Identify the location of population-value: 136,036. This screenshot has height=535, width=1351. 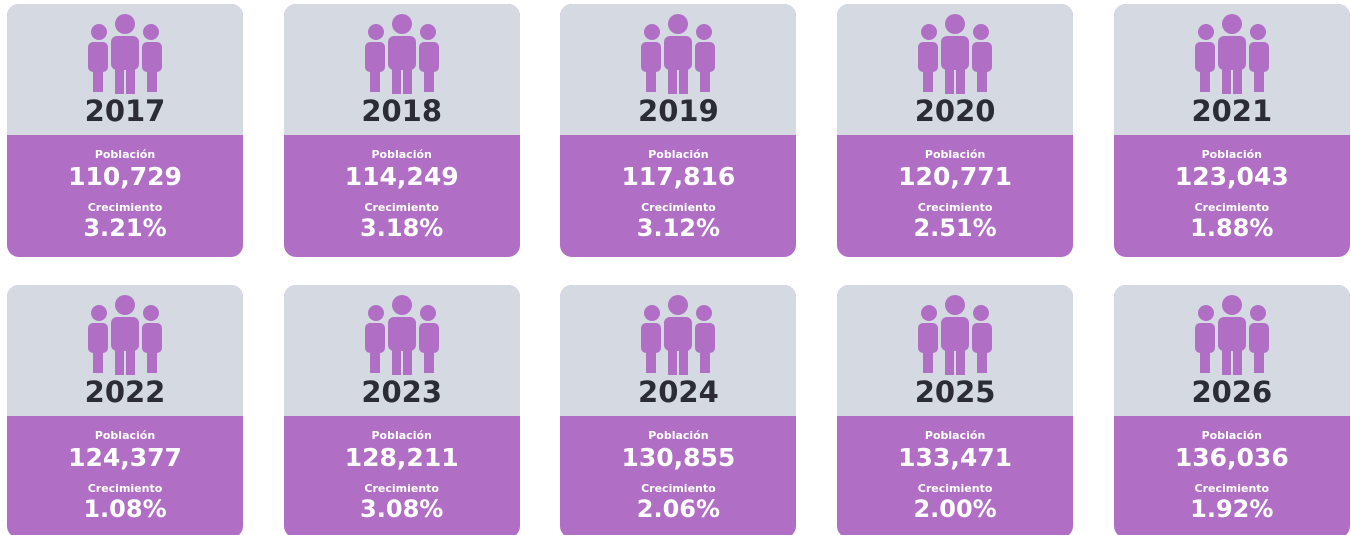
(1231, 457).